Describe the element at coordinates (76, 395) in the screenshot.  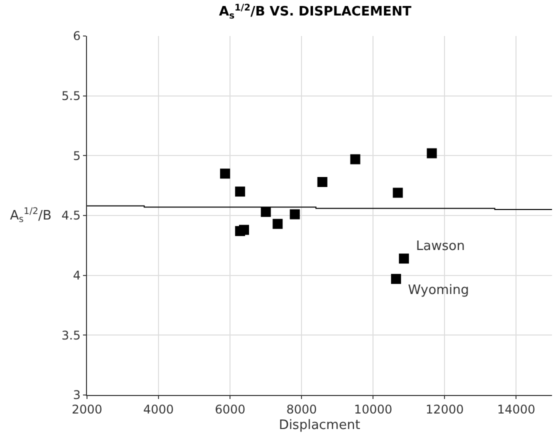
I see `y-tick-label: 3` at that location.